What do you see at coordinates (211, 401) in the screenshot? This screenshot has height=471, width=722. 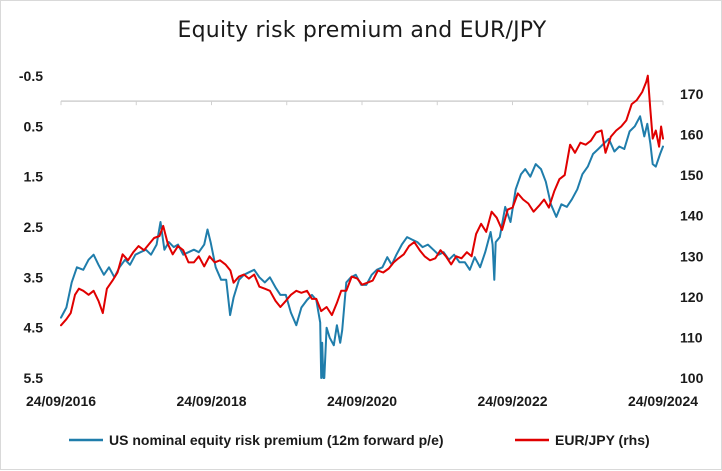 I see `x-tick-label: 24/09/2018` at bounding box center [211, 401].